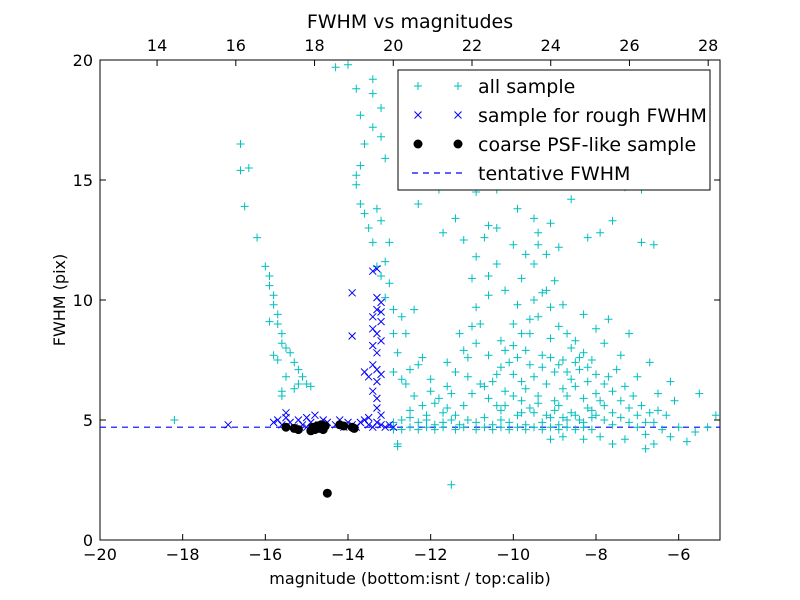 The height and width of the screenshot is (600, 800). Describe the element at coordinates (157, 45) in the screenshot. I see `top-x-tick-label: 14` at that location.